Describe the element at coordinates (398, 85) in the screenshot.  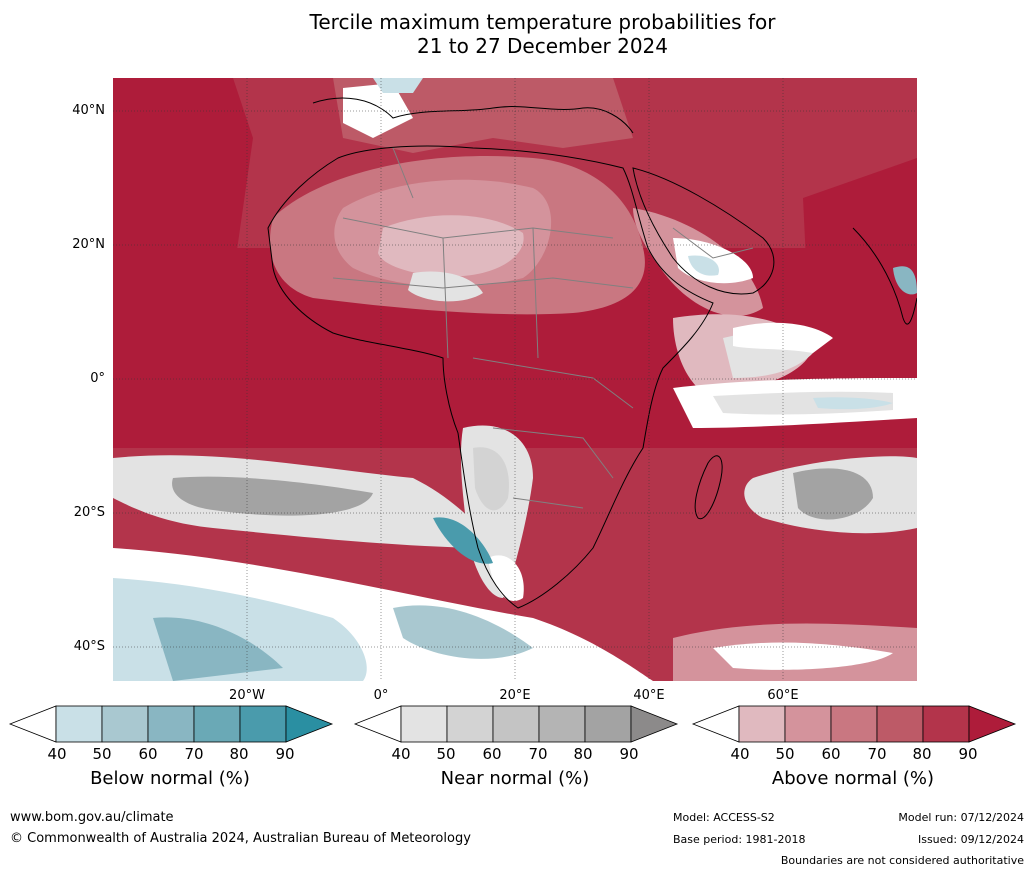
I see `europe-below` at that location.